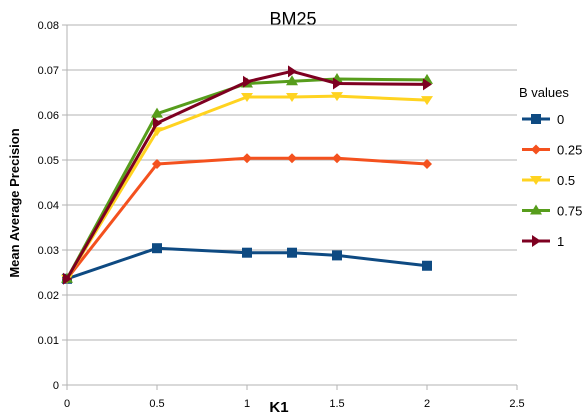 This screenshot has width=588, height=419. What do you see at coordinates (14, 202) in the screenshot?
I see `y-axis-title: Mean Average Precision` at bounding box center [14, 202].